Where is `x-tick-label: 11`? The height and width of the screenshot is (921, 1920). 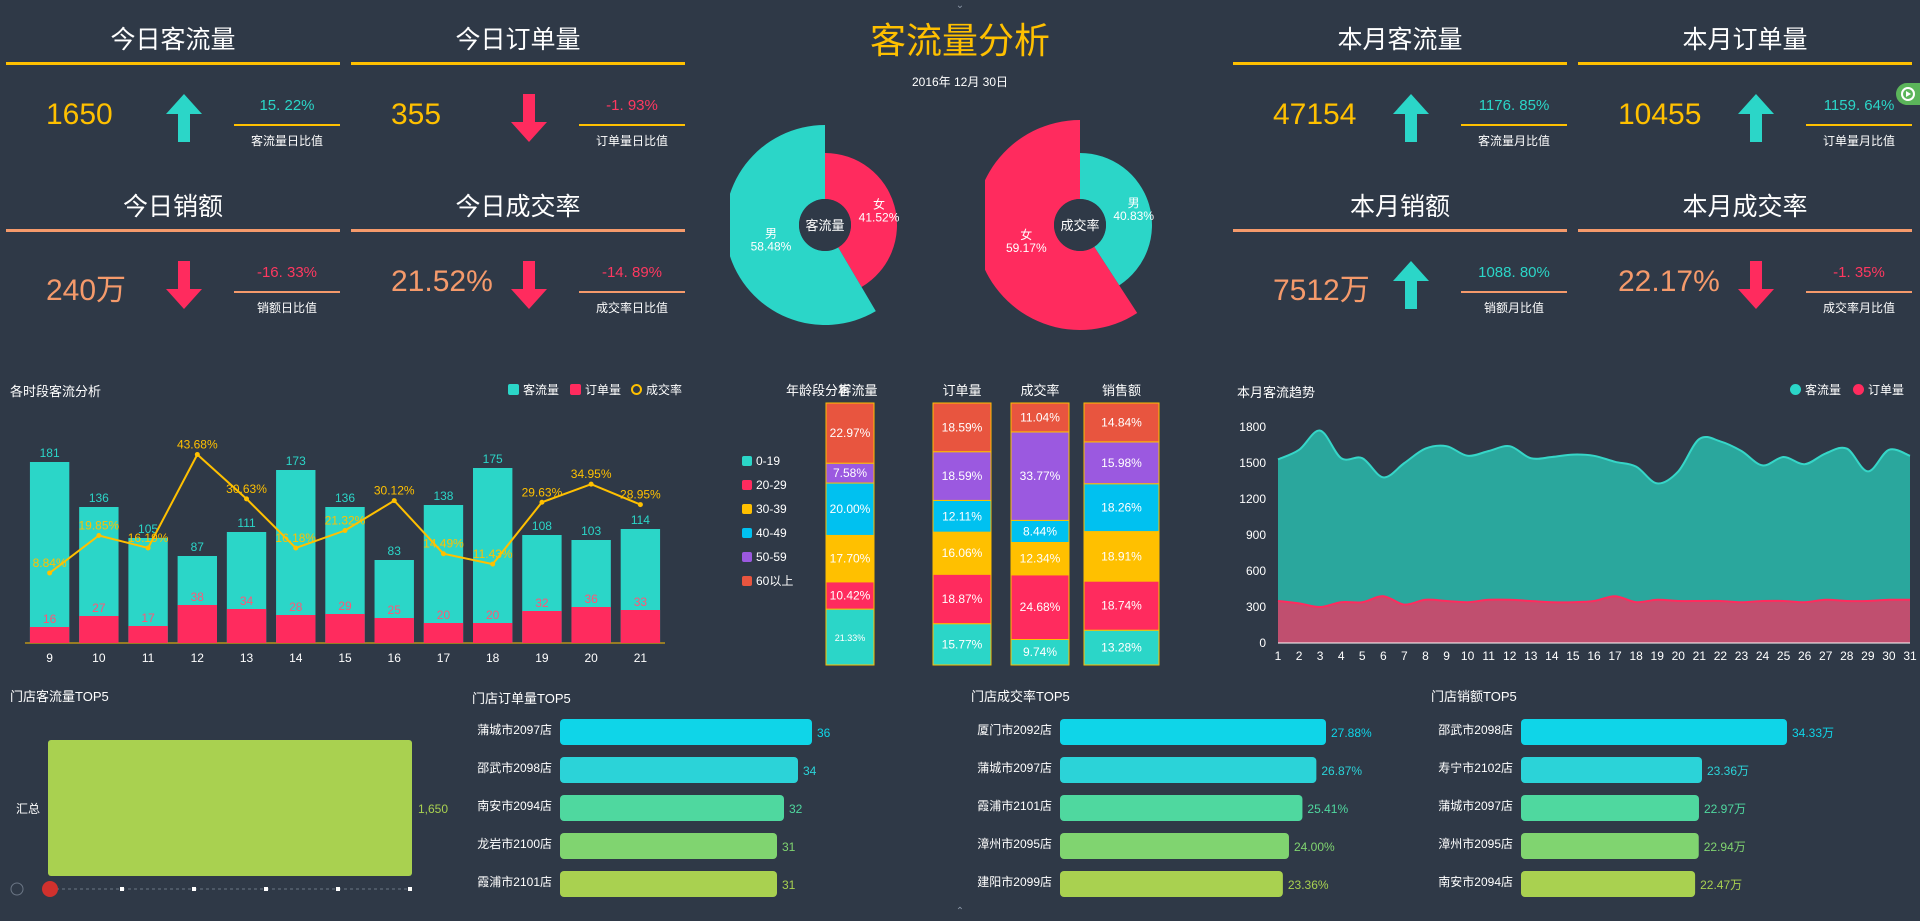
x-tick-label: 11 is located at coordinates (1488, 656).